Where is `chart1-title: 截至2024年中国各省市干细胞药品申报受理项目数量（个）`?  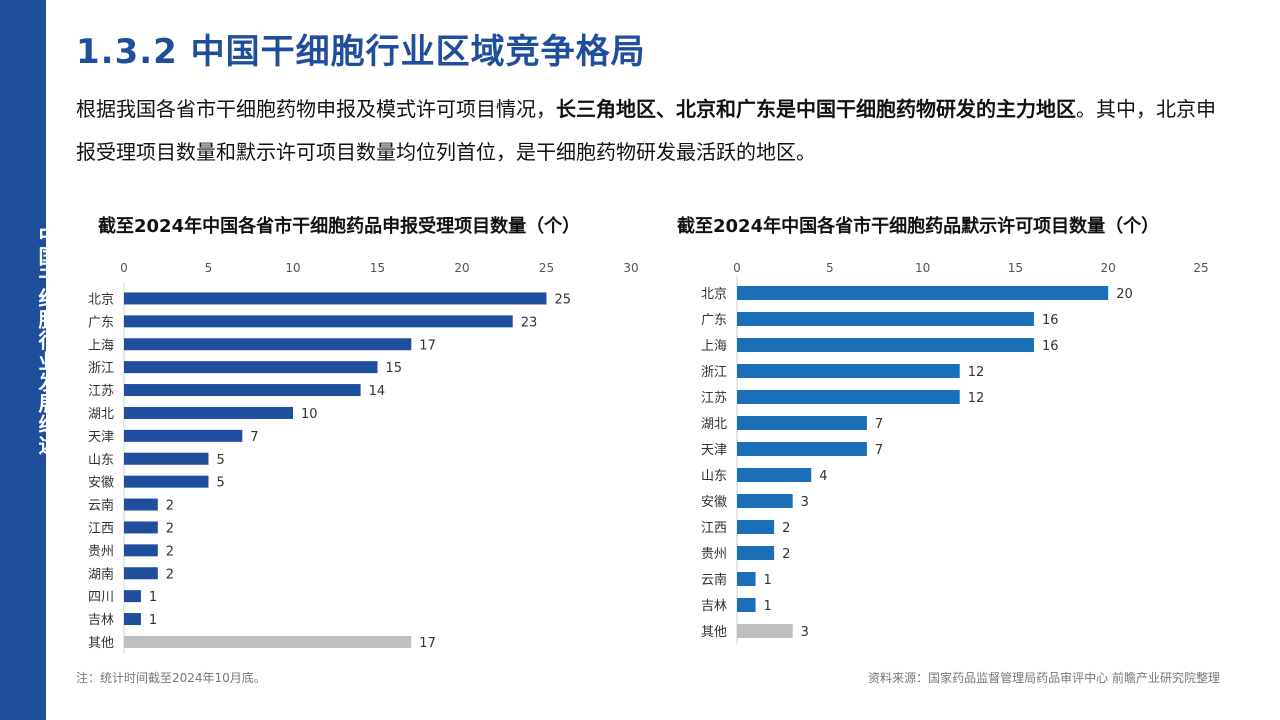
chart1-title: 截至2024年中国各省市干细胞药品申报受理项目数量（个） is located at coordinates (339, 226).